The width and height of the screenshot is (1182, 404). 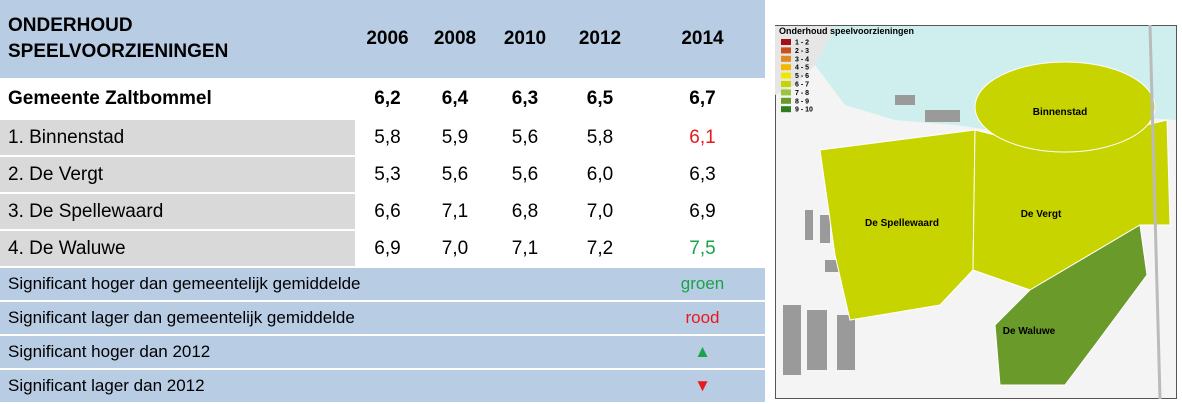 I want to click on legend-row: Significant hoger dan 2012 ▲, so click(x=382, y=352).